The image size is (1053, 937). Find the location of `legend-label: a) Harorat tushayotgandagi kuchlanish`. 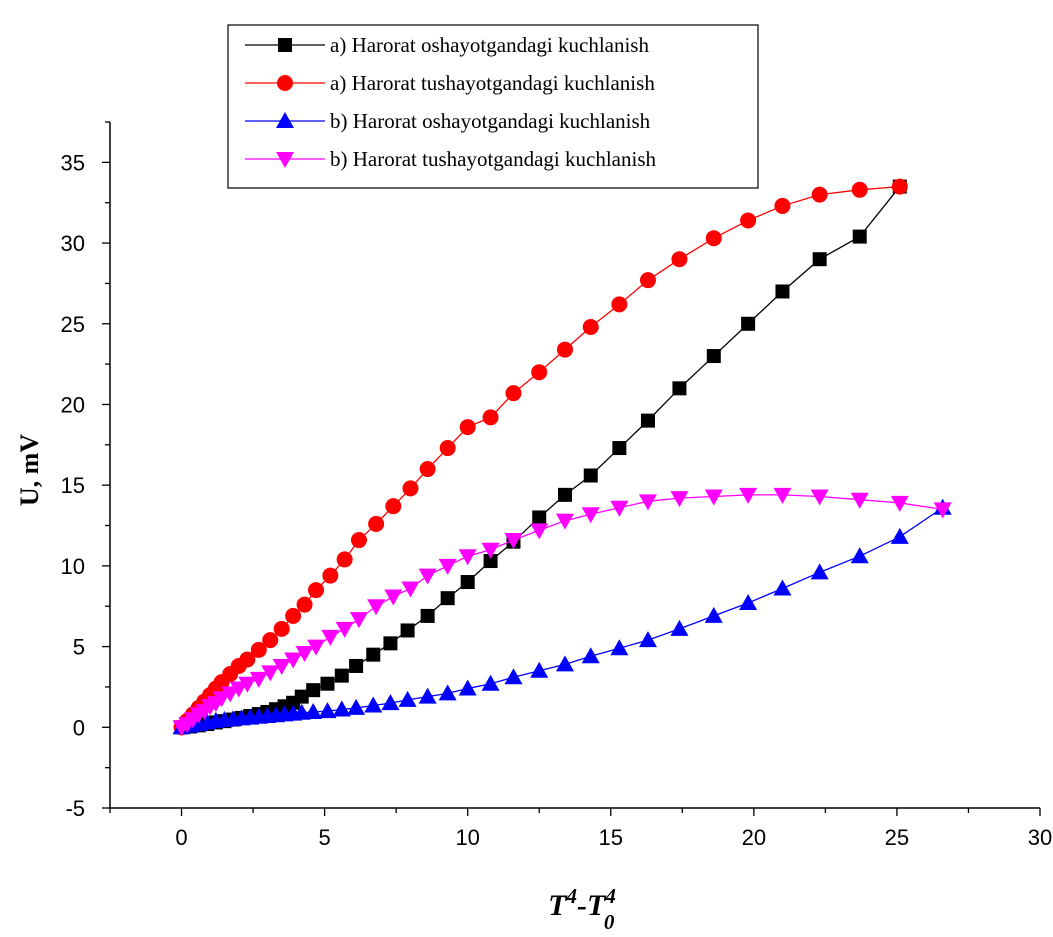

legend-label: a) Harorat tushayotgandagi kuchlanish is located at coordinates (492, 83).